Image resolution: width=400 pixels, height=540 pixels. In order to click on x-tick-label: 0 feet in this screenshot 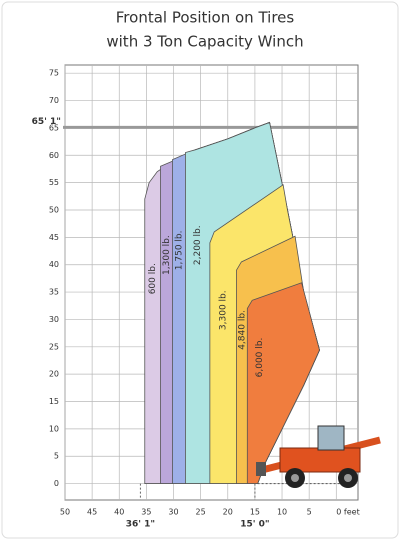, I will do `click(347, 512)`.